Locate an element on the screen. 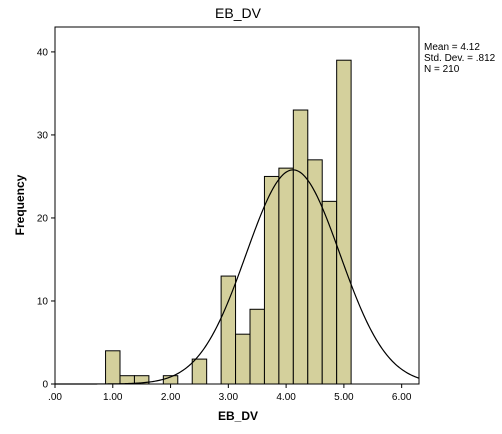 Image resolution: width=502 pixels, height=434 pixels. y-axis: 0 10 20 30 40 is located at coordinates (46, 219).